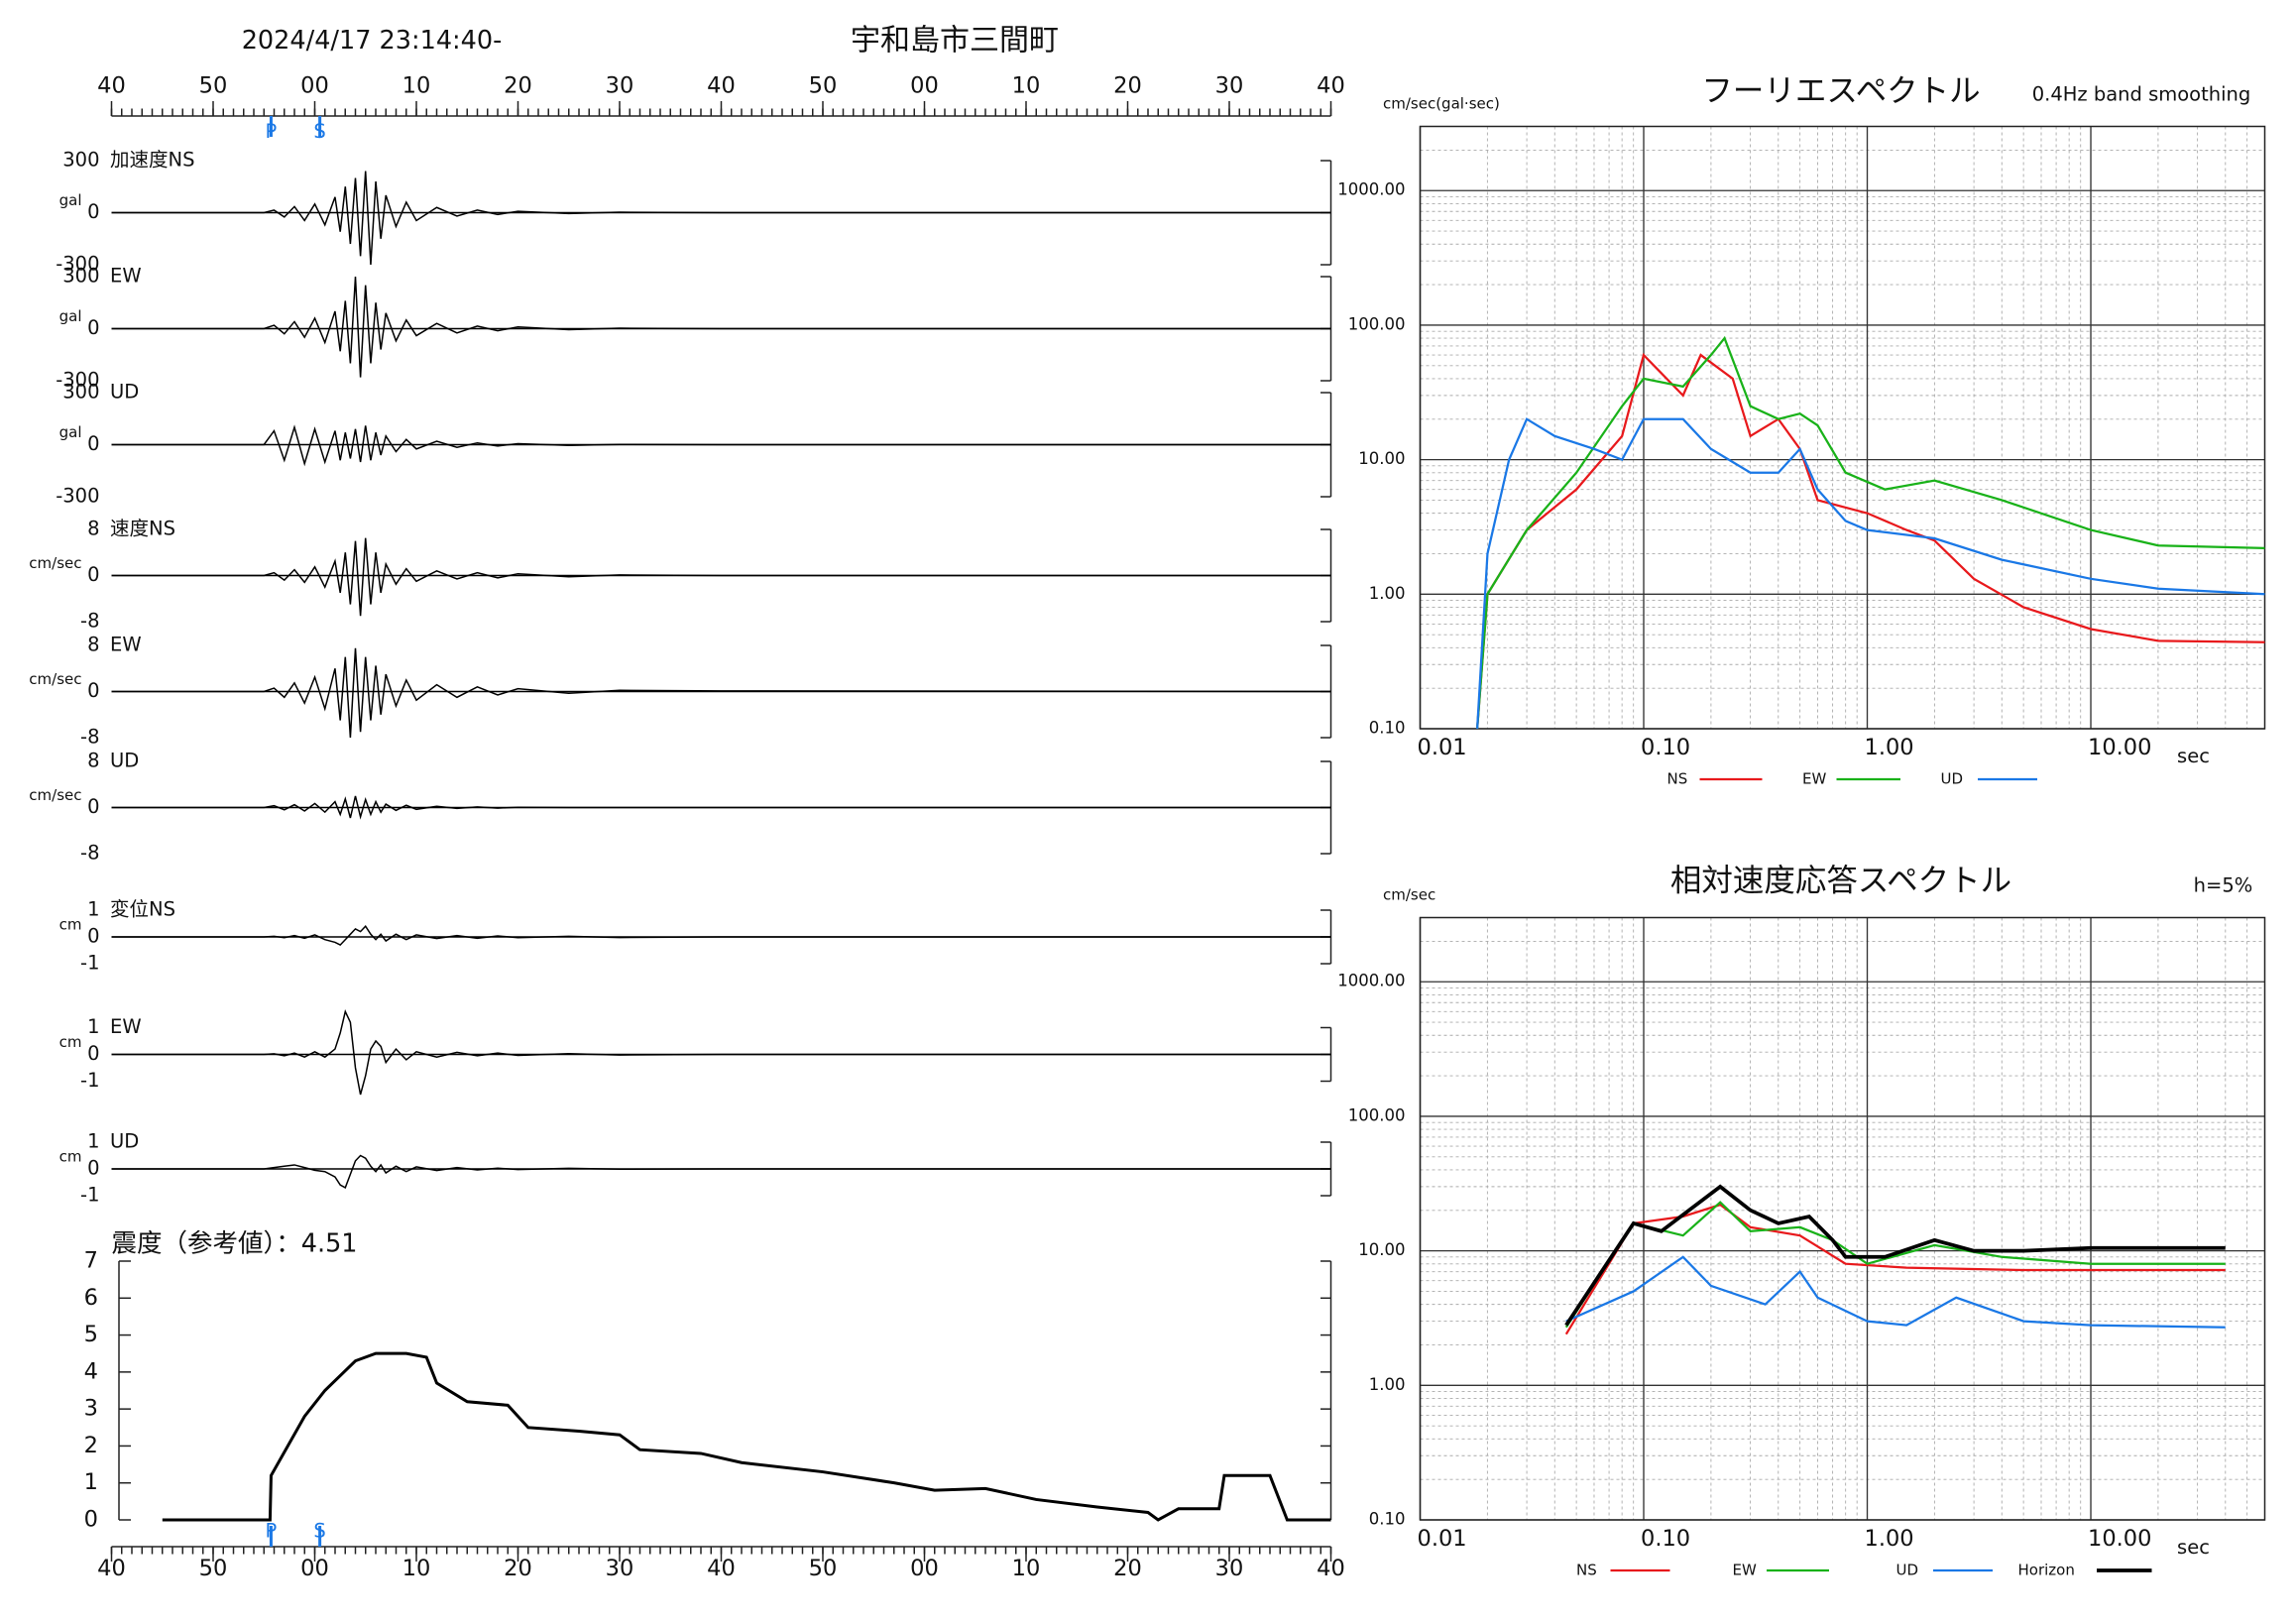  I want to click on intensity-title: 震度（参考値）：4.51, so click(235, 1244).